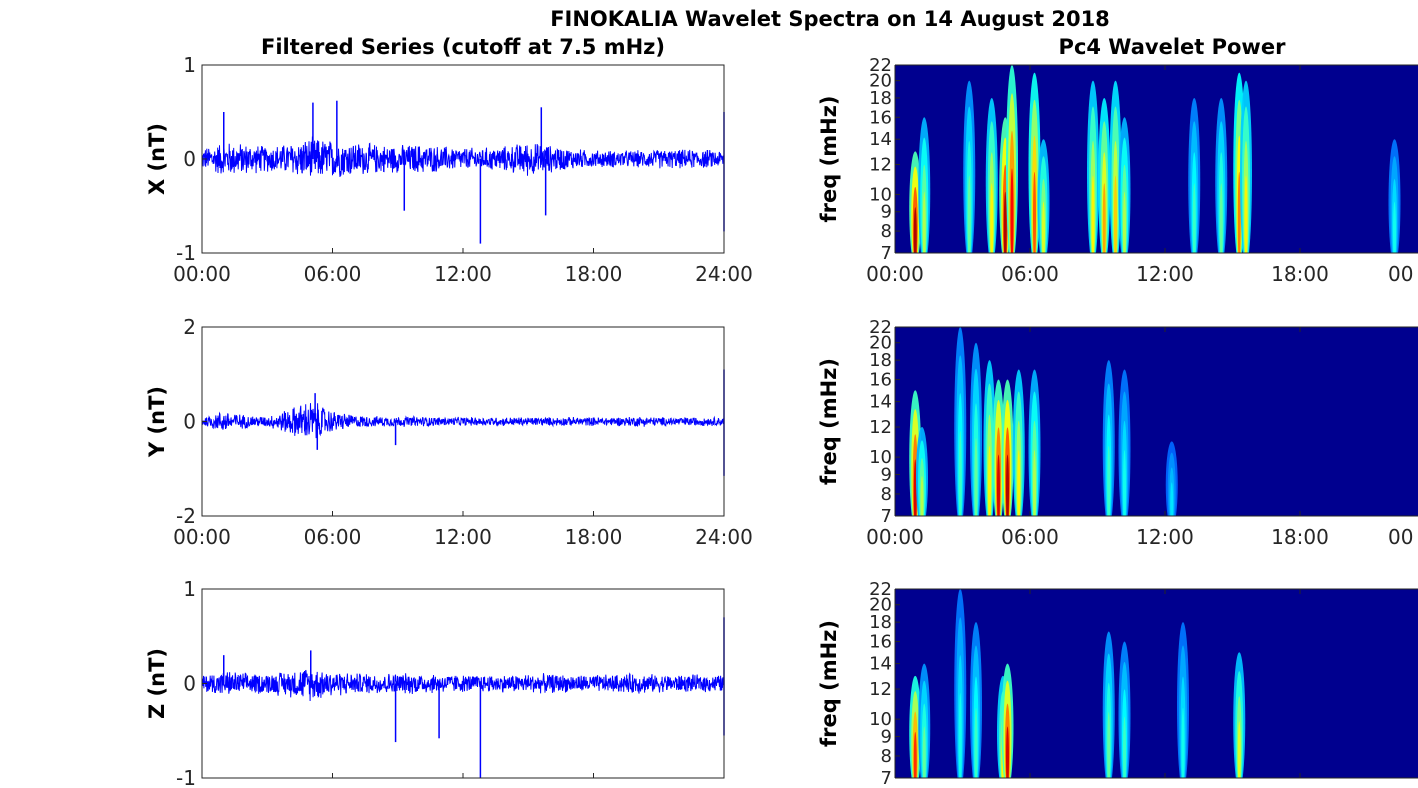 The width and height of the screenshot is (1418, 788). Describe the element at coordinates (1173, 47) in the screenshot. I see `right-column-title: Pc4 Wavelet Power` at that location.